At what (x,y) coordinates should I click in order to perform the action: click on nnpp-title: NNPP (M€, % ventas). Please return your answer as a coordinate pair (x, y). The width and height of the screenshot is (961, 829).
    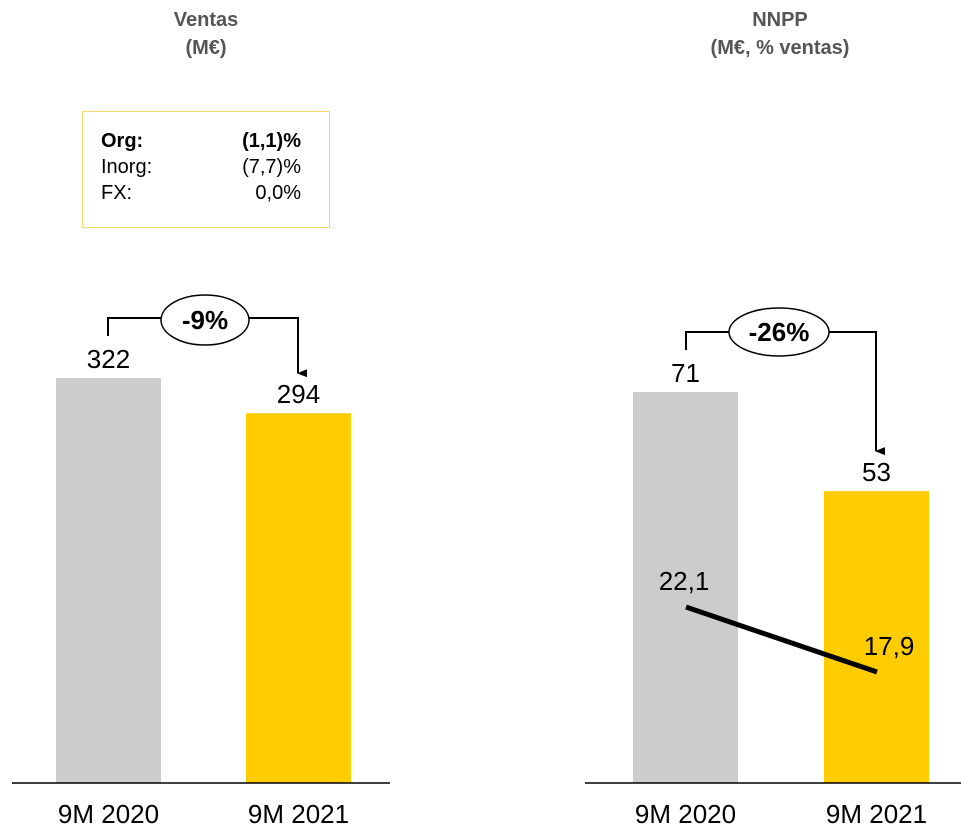
    Looking at the image, I should click on (780, 34).